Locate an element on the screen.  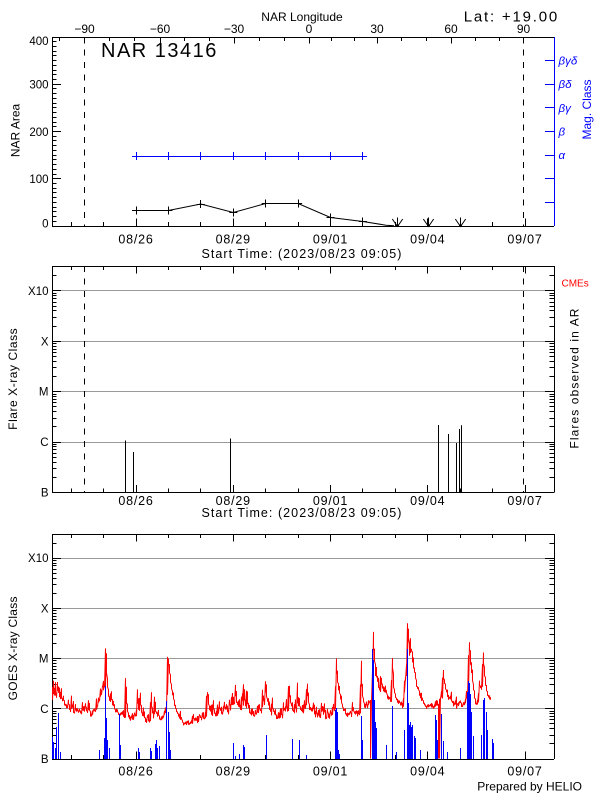
svg-text: Flare X-ray Class is located at coordinates (13, 379).